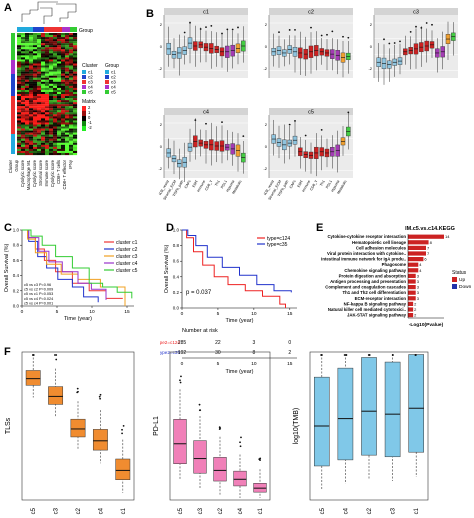 The width and height of the screenshot is (474, 518). What do you see at coordinates (188, 184) in the screenshot?
I see `facet-x-label: CAFs` at bounding box center [188, 184].